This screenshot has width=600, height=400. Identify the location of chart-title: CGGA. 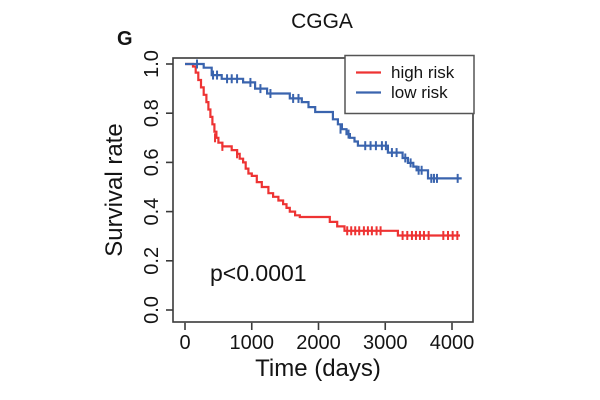
(322, 21).